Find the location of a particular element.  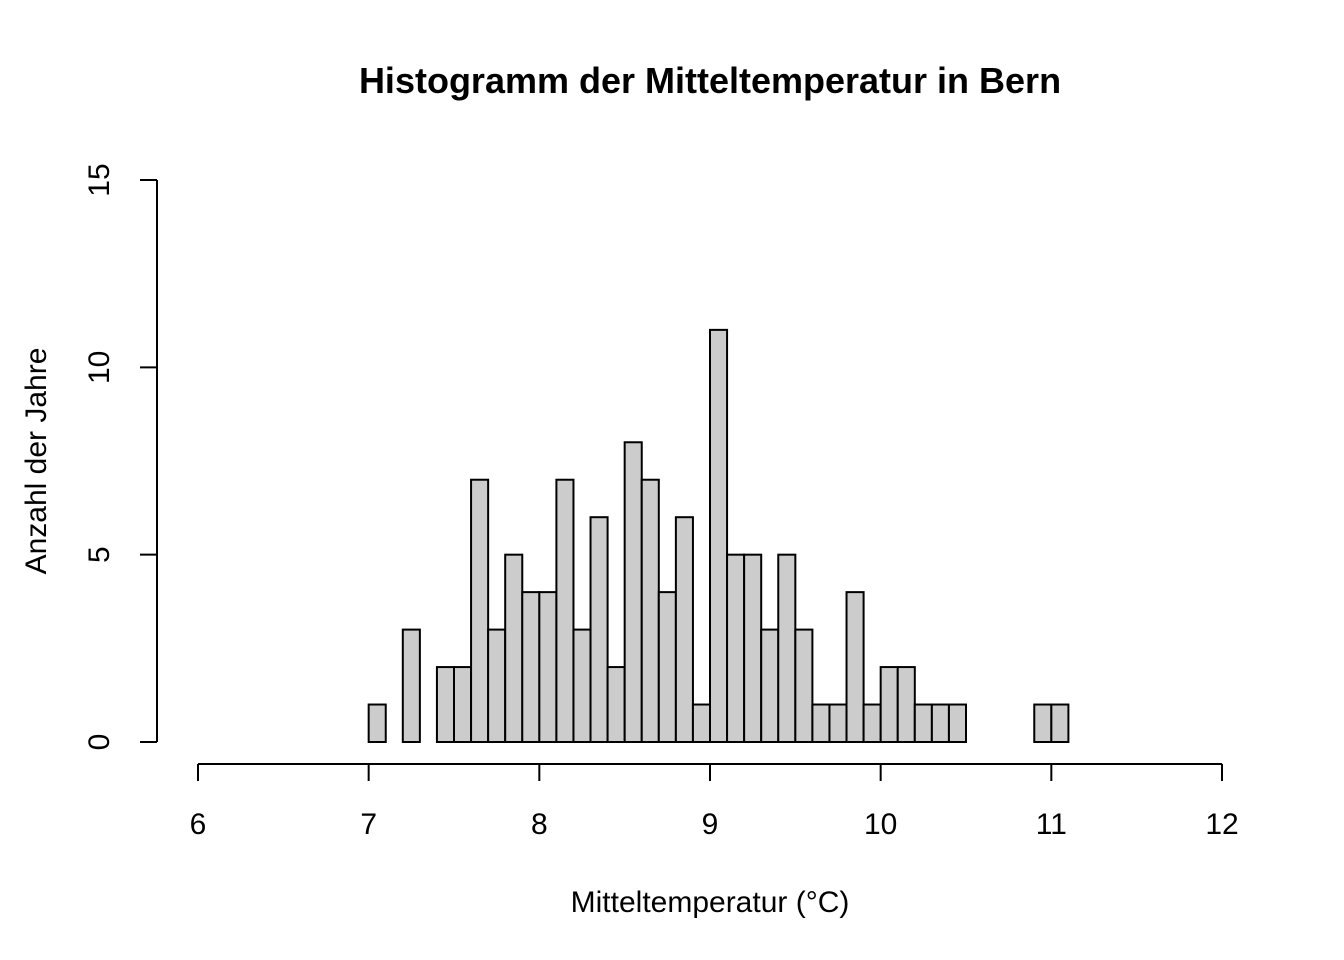

x-tick-label: 12 is located at coordinates (1221, 824).